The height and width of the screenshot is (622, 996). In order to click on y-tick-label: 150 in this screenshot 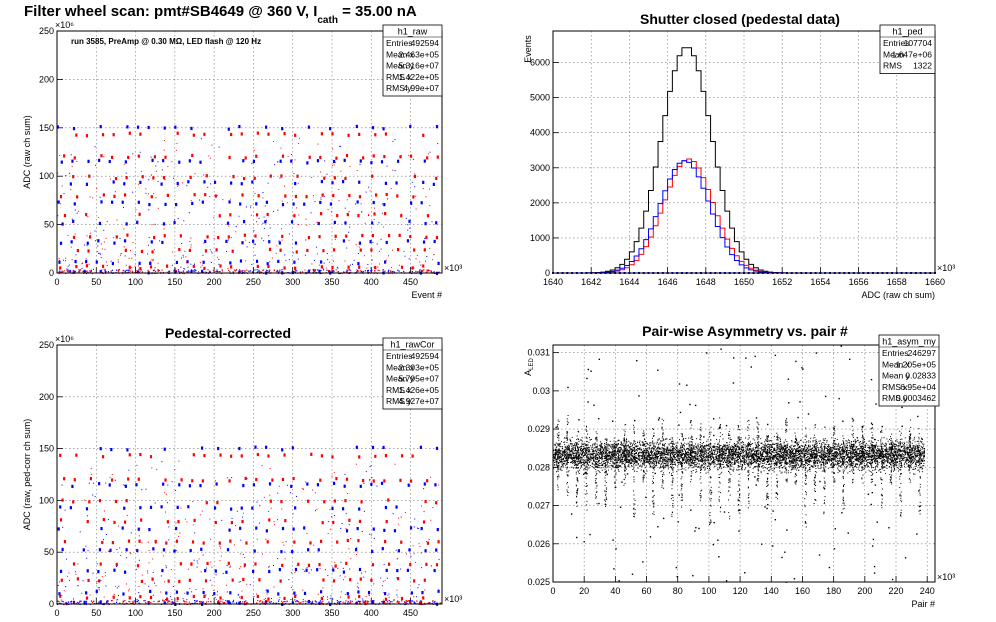, I will do `click(46, 128)`.